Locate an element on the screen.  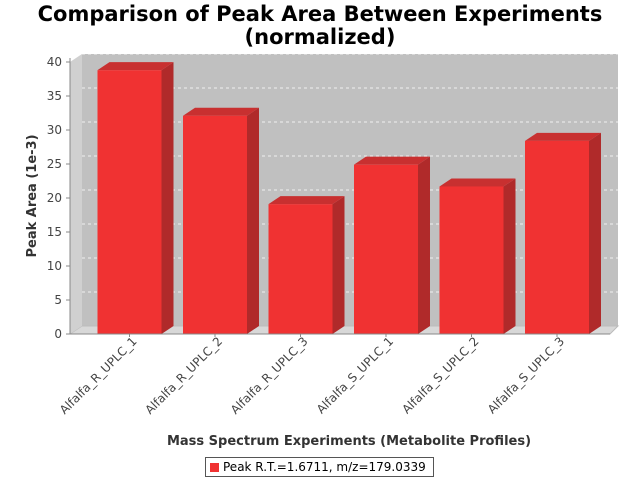
y-tick-label: 30 is located at coordinates (54, 130).